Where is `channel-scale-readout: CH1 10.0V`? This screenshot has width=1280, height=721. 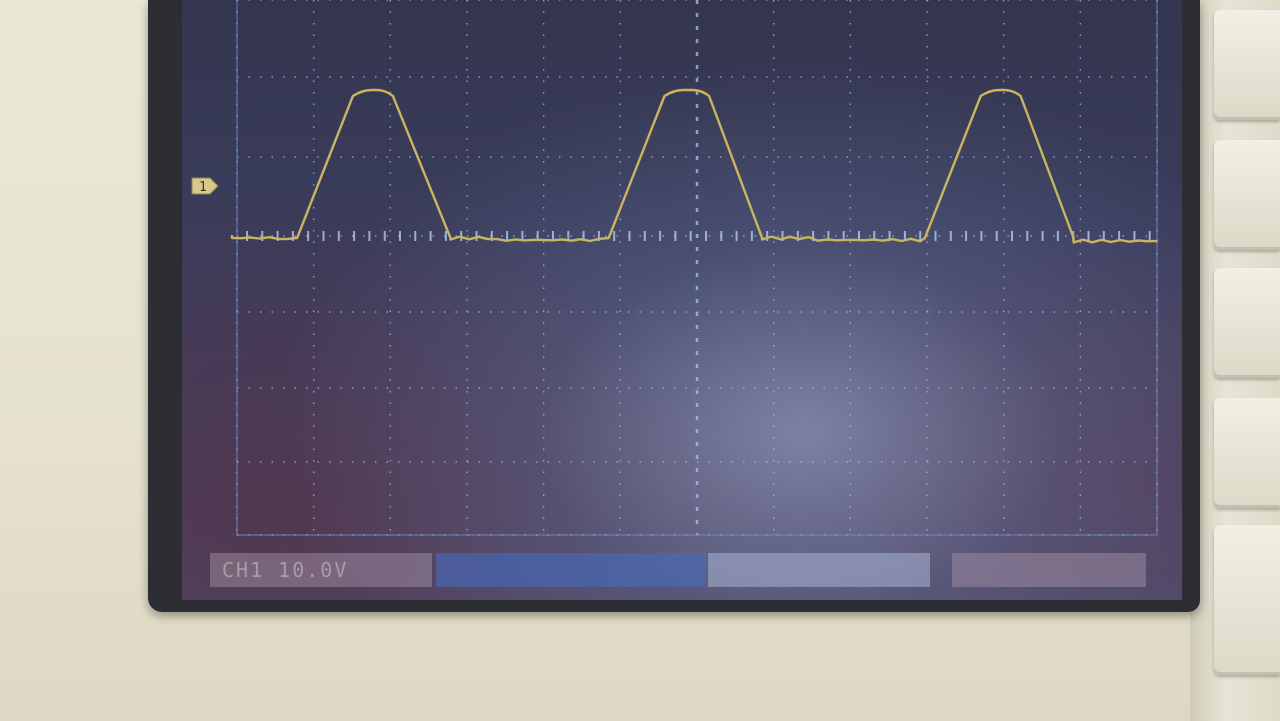 channel-scale-readout: CH1 10.0V is located at coordinates (321, 570).